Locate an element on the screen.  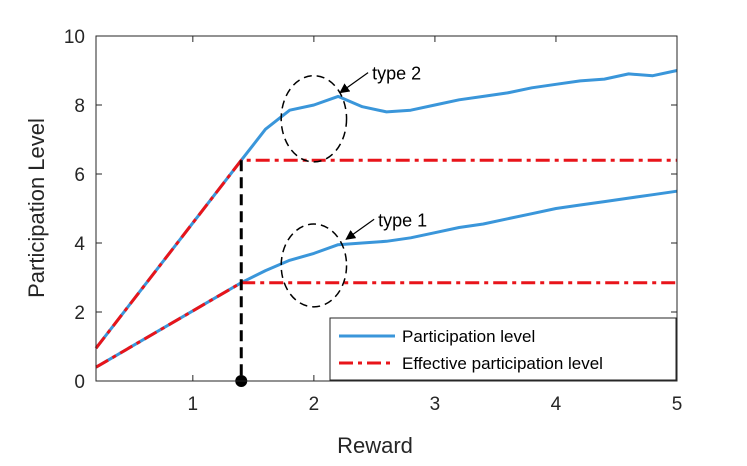
y-tick-label: 10 is located at coordinates (74, 37).